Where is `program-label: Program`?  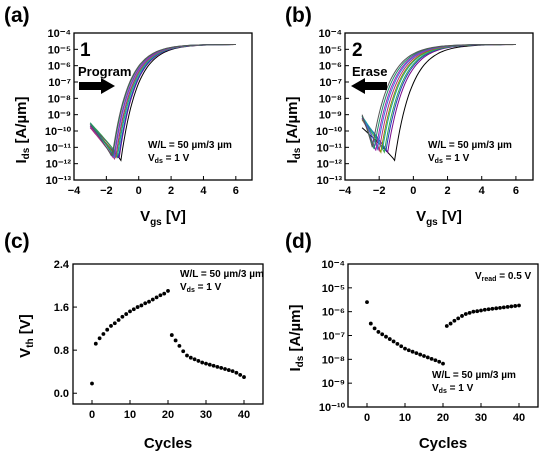 program-label: Program is located at coordinates (104, 71).